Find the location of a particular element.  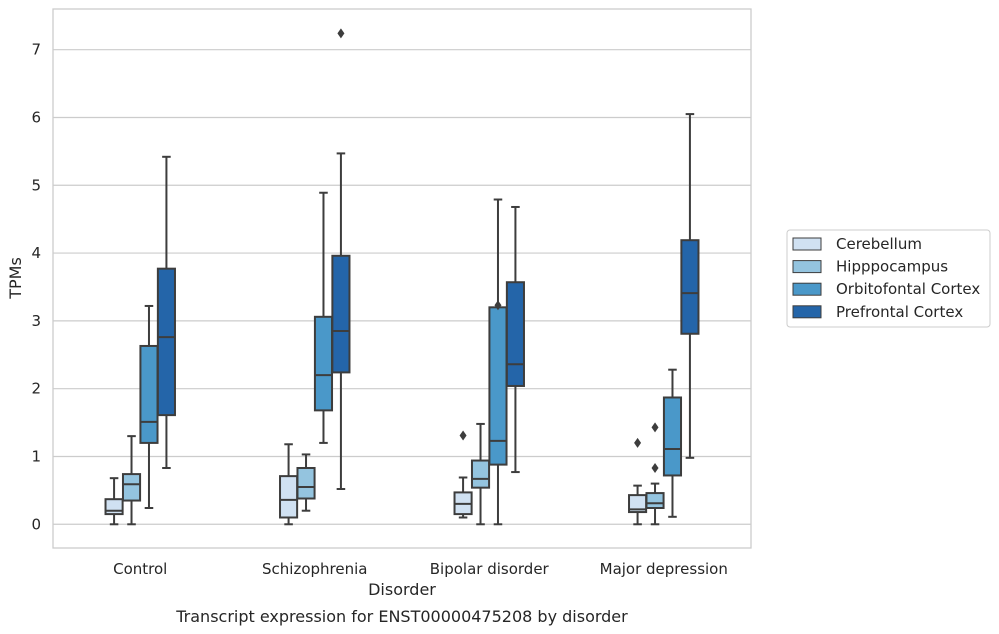

legend-frame is located at coordinates (888, 278).